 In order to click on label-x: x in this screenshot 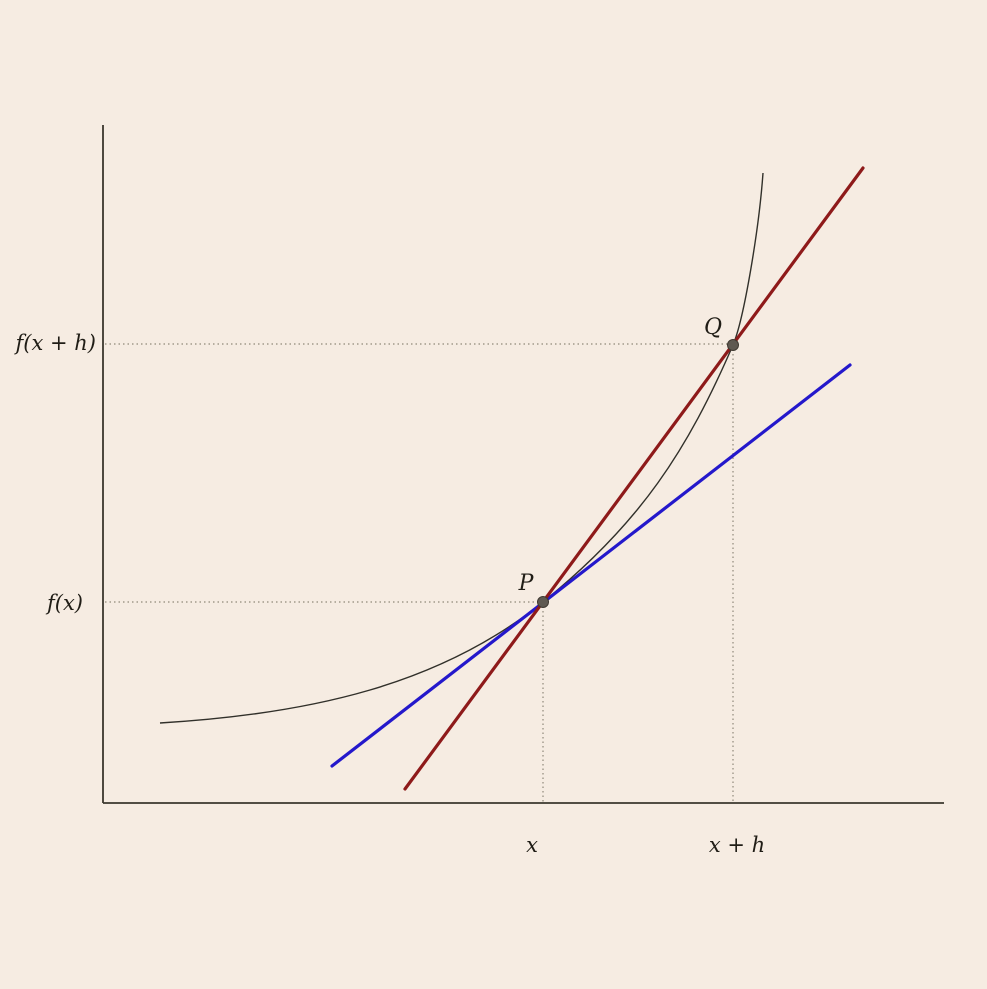, I will do `click(532, 845)`.